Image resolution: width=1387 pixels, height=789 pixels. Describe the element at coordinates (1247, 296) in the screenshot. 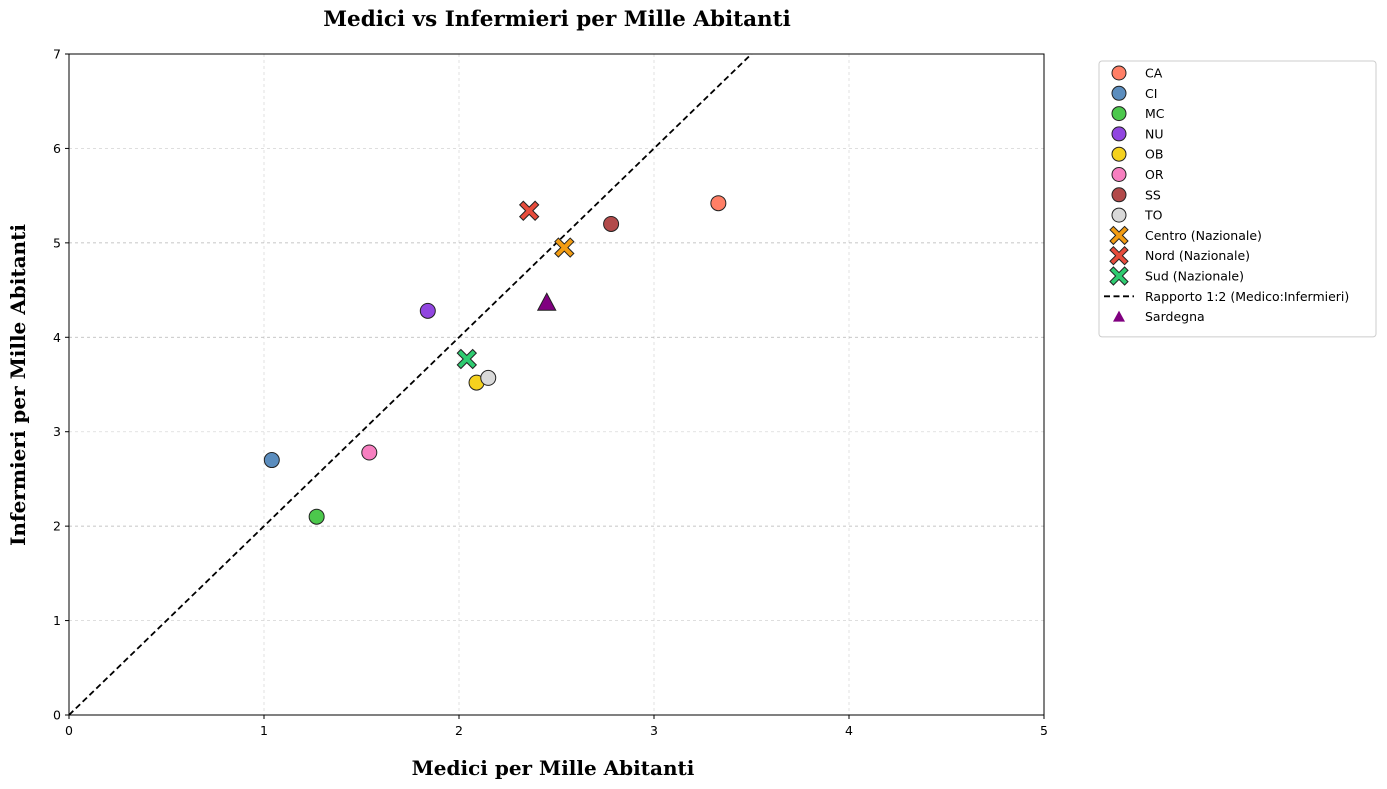

I see `legend-label-rapporto-1-2-medico-infermieri: Rapporto 1:2 (Medico:Infermieri)` at that location.